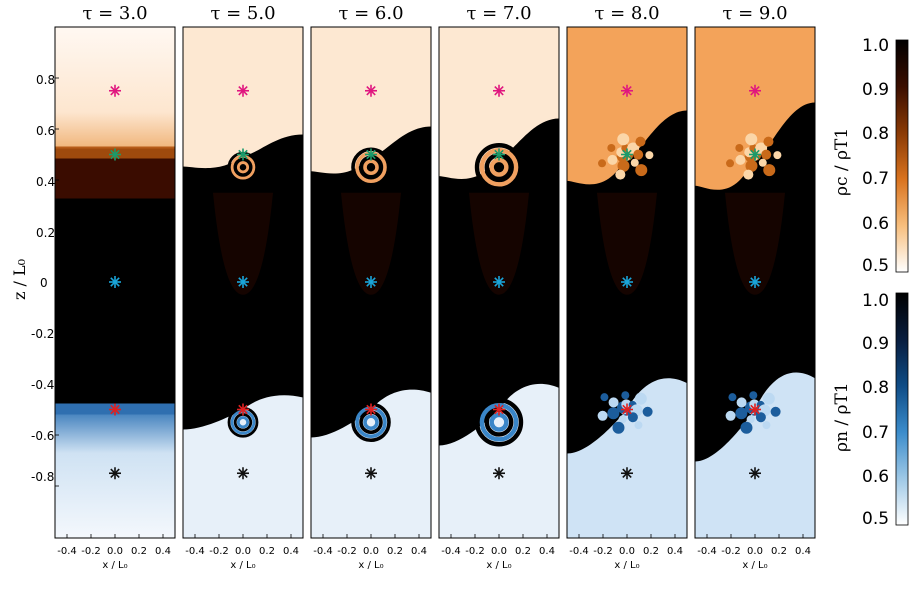 This screenshot has width=915, height=592. What do you see at coordinates (876, 266) in the screenshot?
I see `colorbar-top-tick: 0.5` at bounding box center [876, 266].